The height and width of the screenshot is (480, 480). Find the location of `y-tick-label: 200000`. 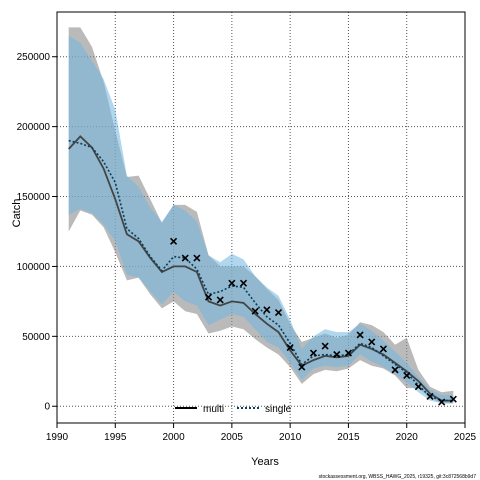

y-tick-label: 200000 is located at coordinates (34, 127).